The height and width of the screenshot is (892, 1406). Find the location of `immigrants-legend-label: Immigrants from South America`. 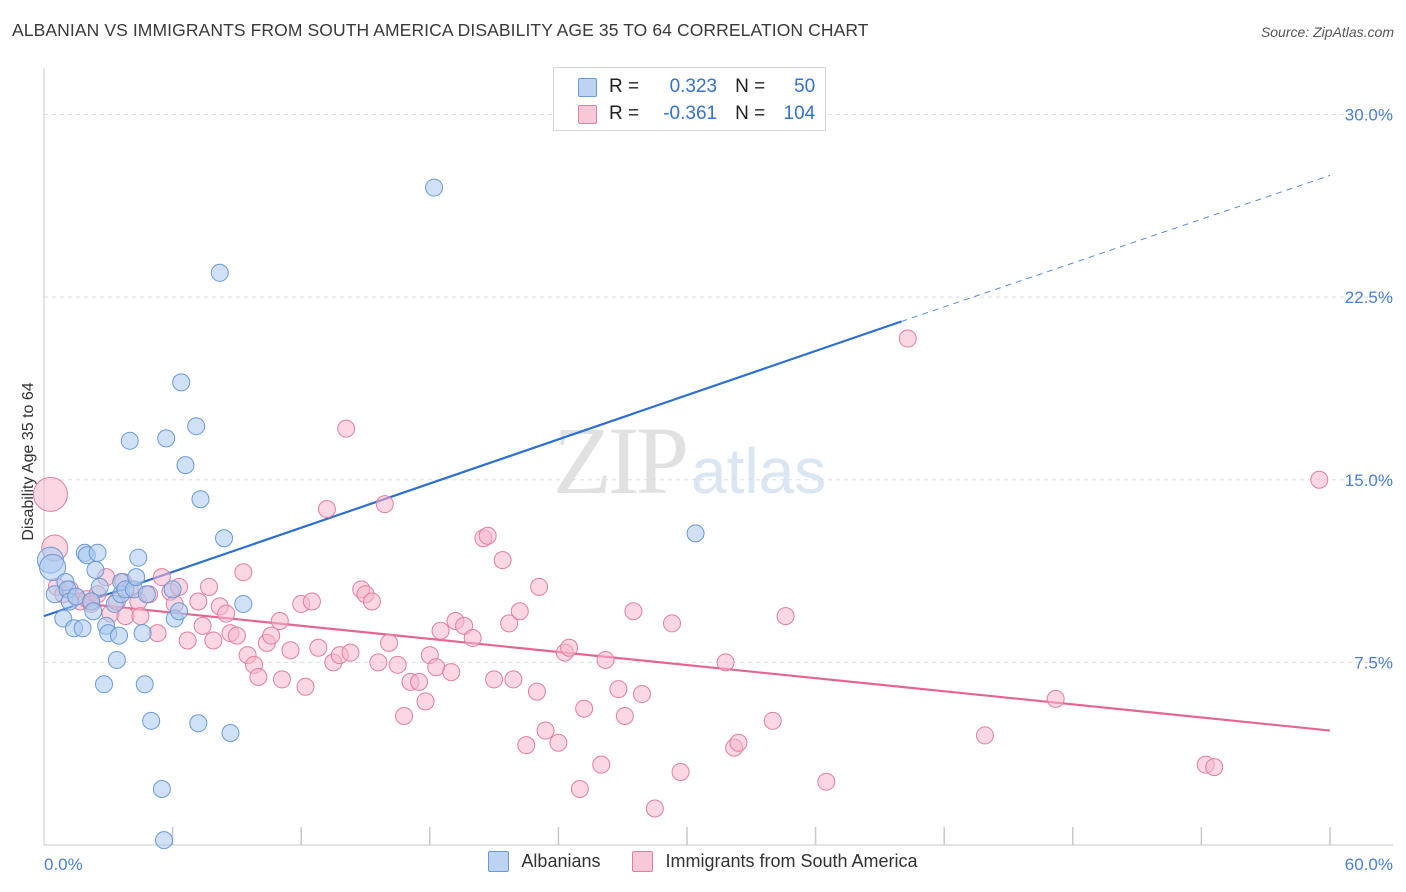

immigrants-legend-label: Immigrants from South America is located at coordinates (791, 861).